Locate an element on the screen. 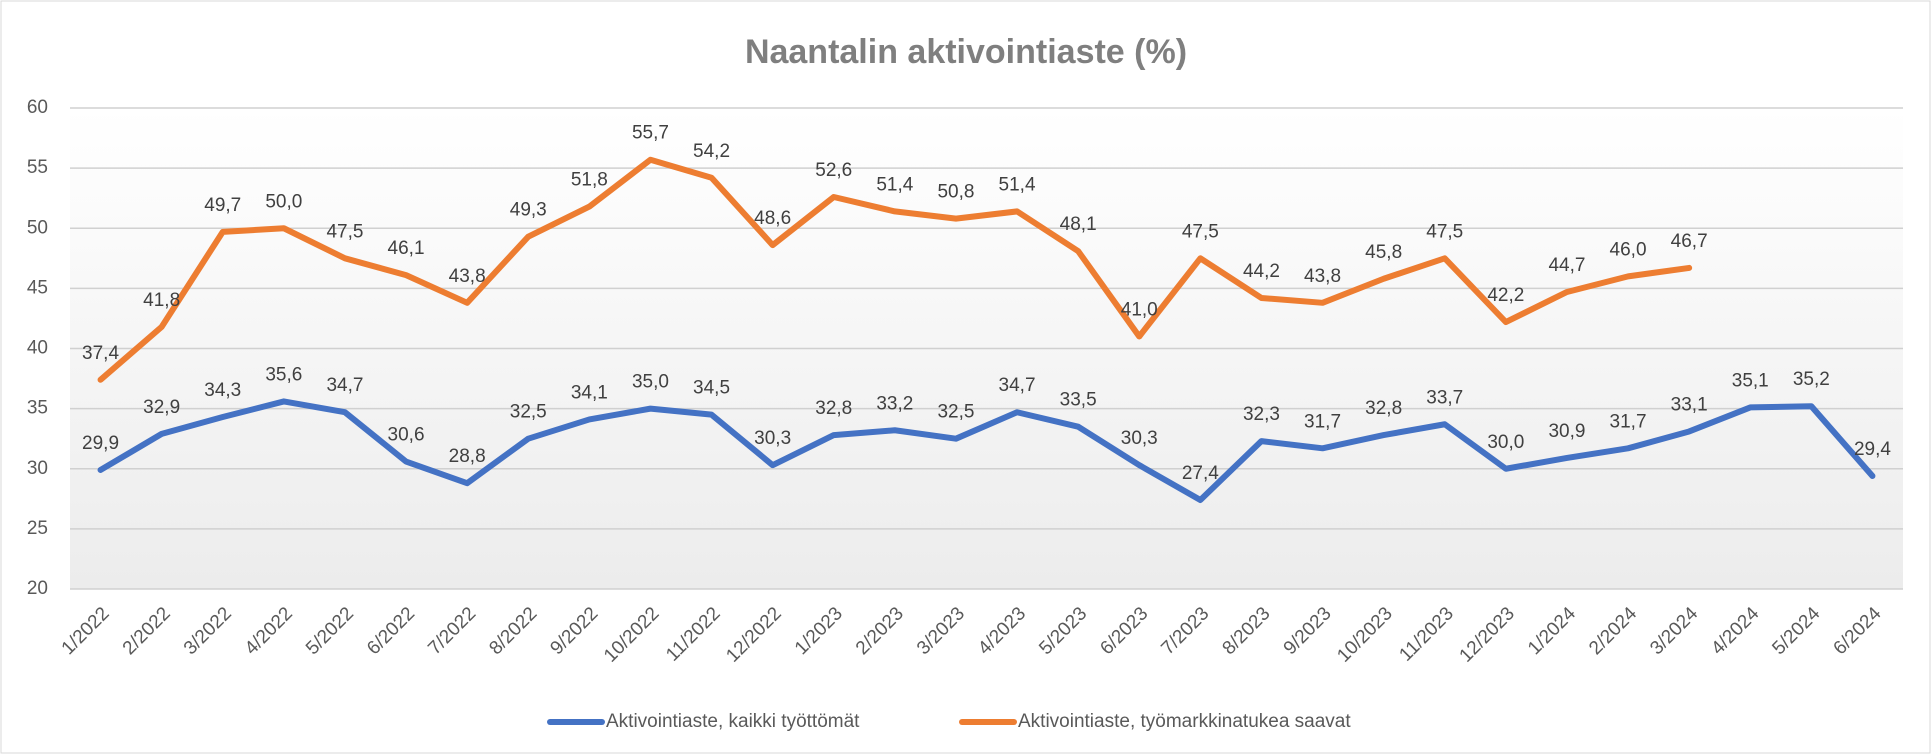 Image resolution: width=1932 pixels, height=754 pixels. data-label: 46,1 is located at coordinates (406, 248).